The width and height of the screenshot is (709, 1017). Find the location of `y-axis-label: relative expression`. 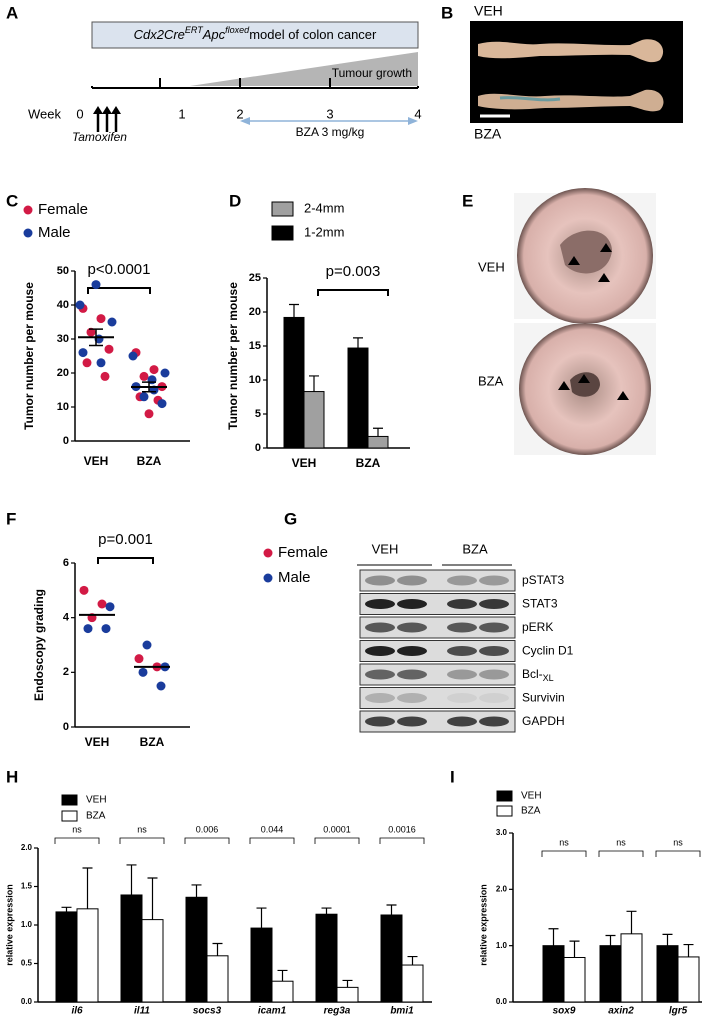

y-axis-label: relative expression is located at coordinates (483, 925).